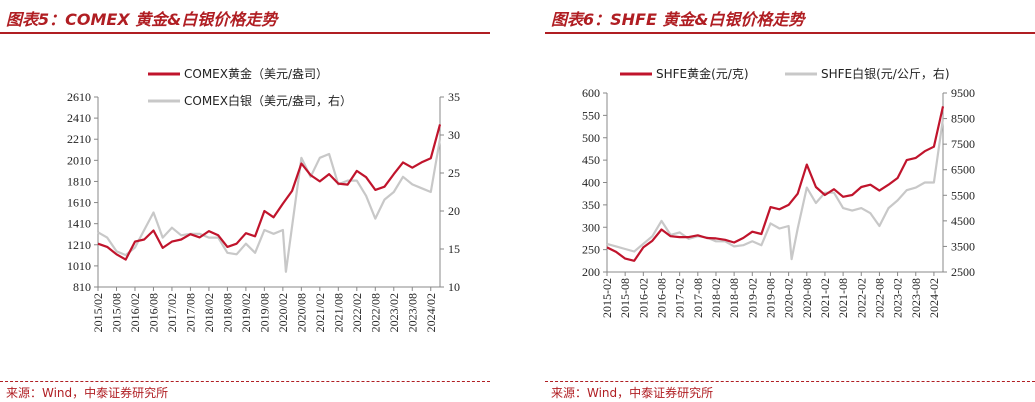  Describe the element at coordinates (268, 100) in the screenshot. I see `legend-label: COMEX白银（美元/盎司，右）` at that location.